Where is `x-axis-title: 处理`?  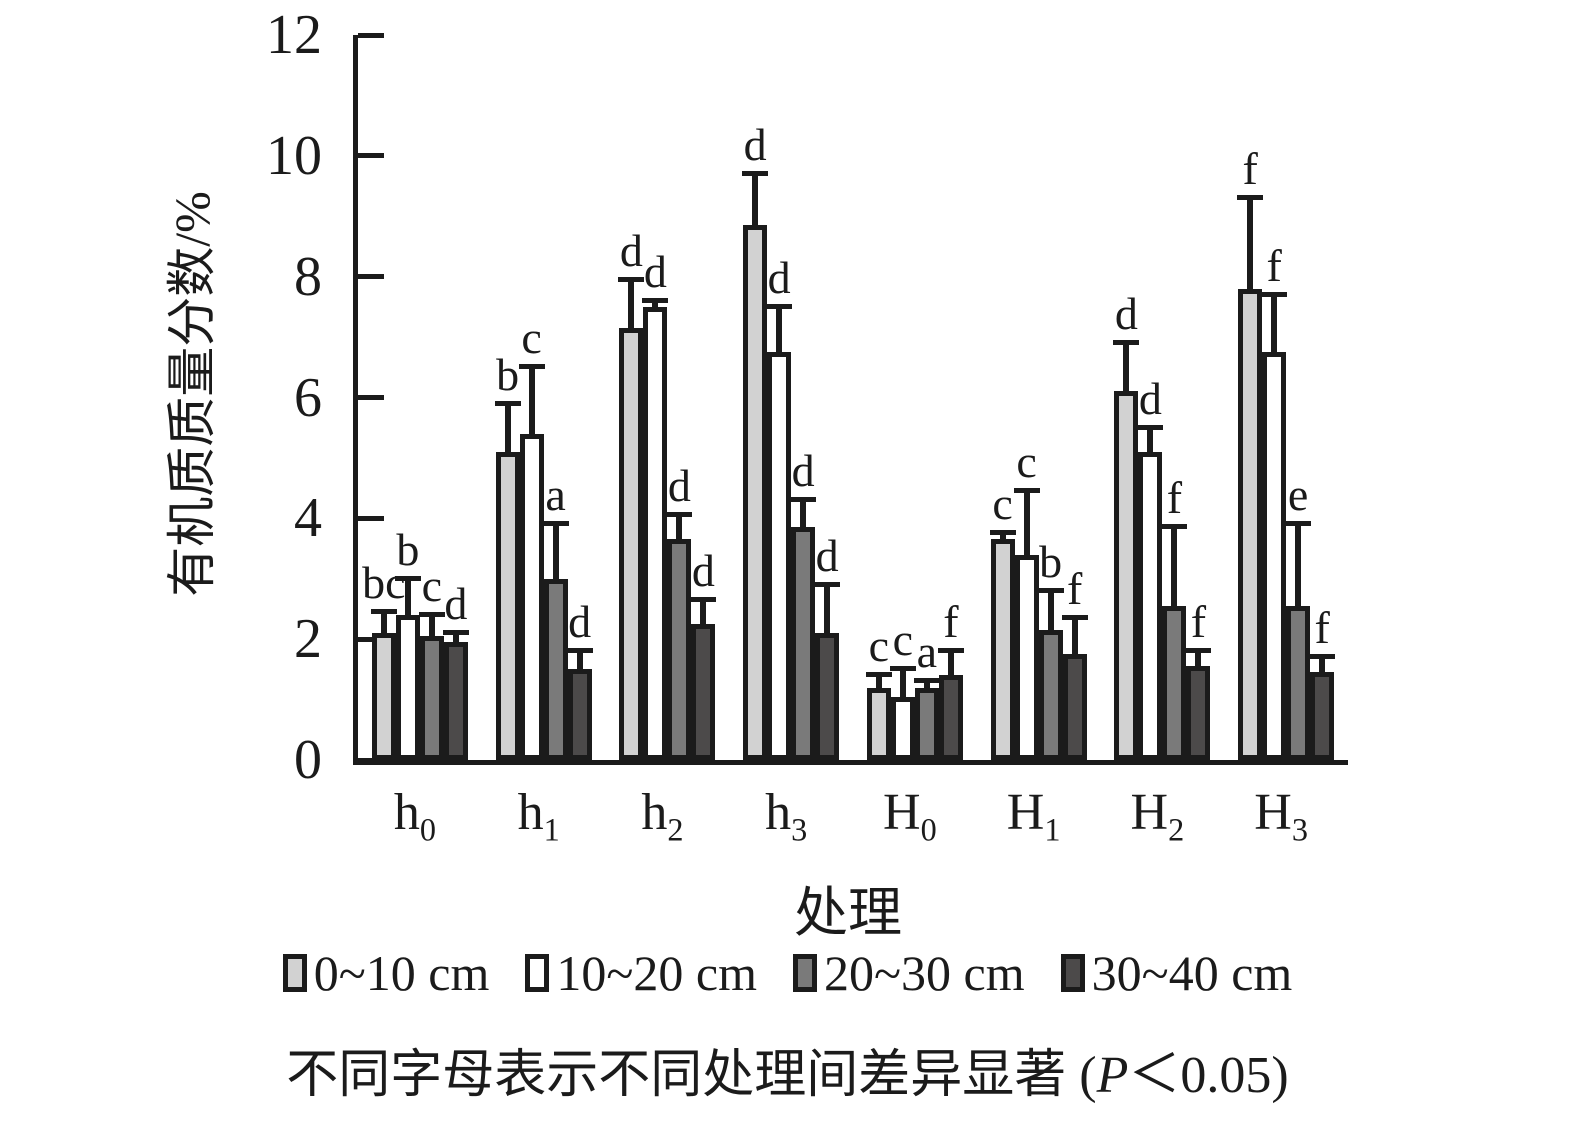
x-axis-title: 处理 is located at coordinates (848, 913).